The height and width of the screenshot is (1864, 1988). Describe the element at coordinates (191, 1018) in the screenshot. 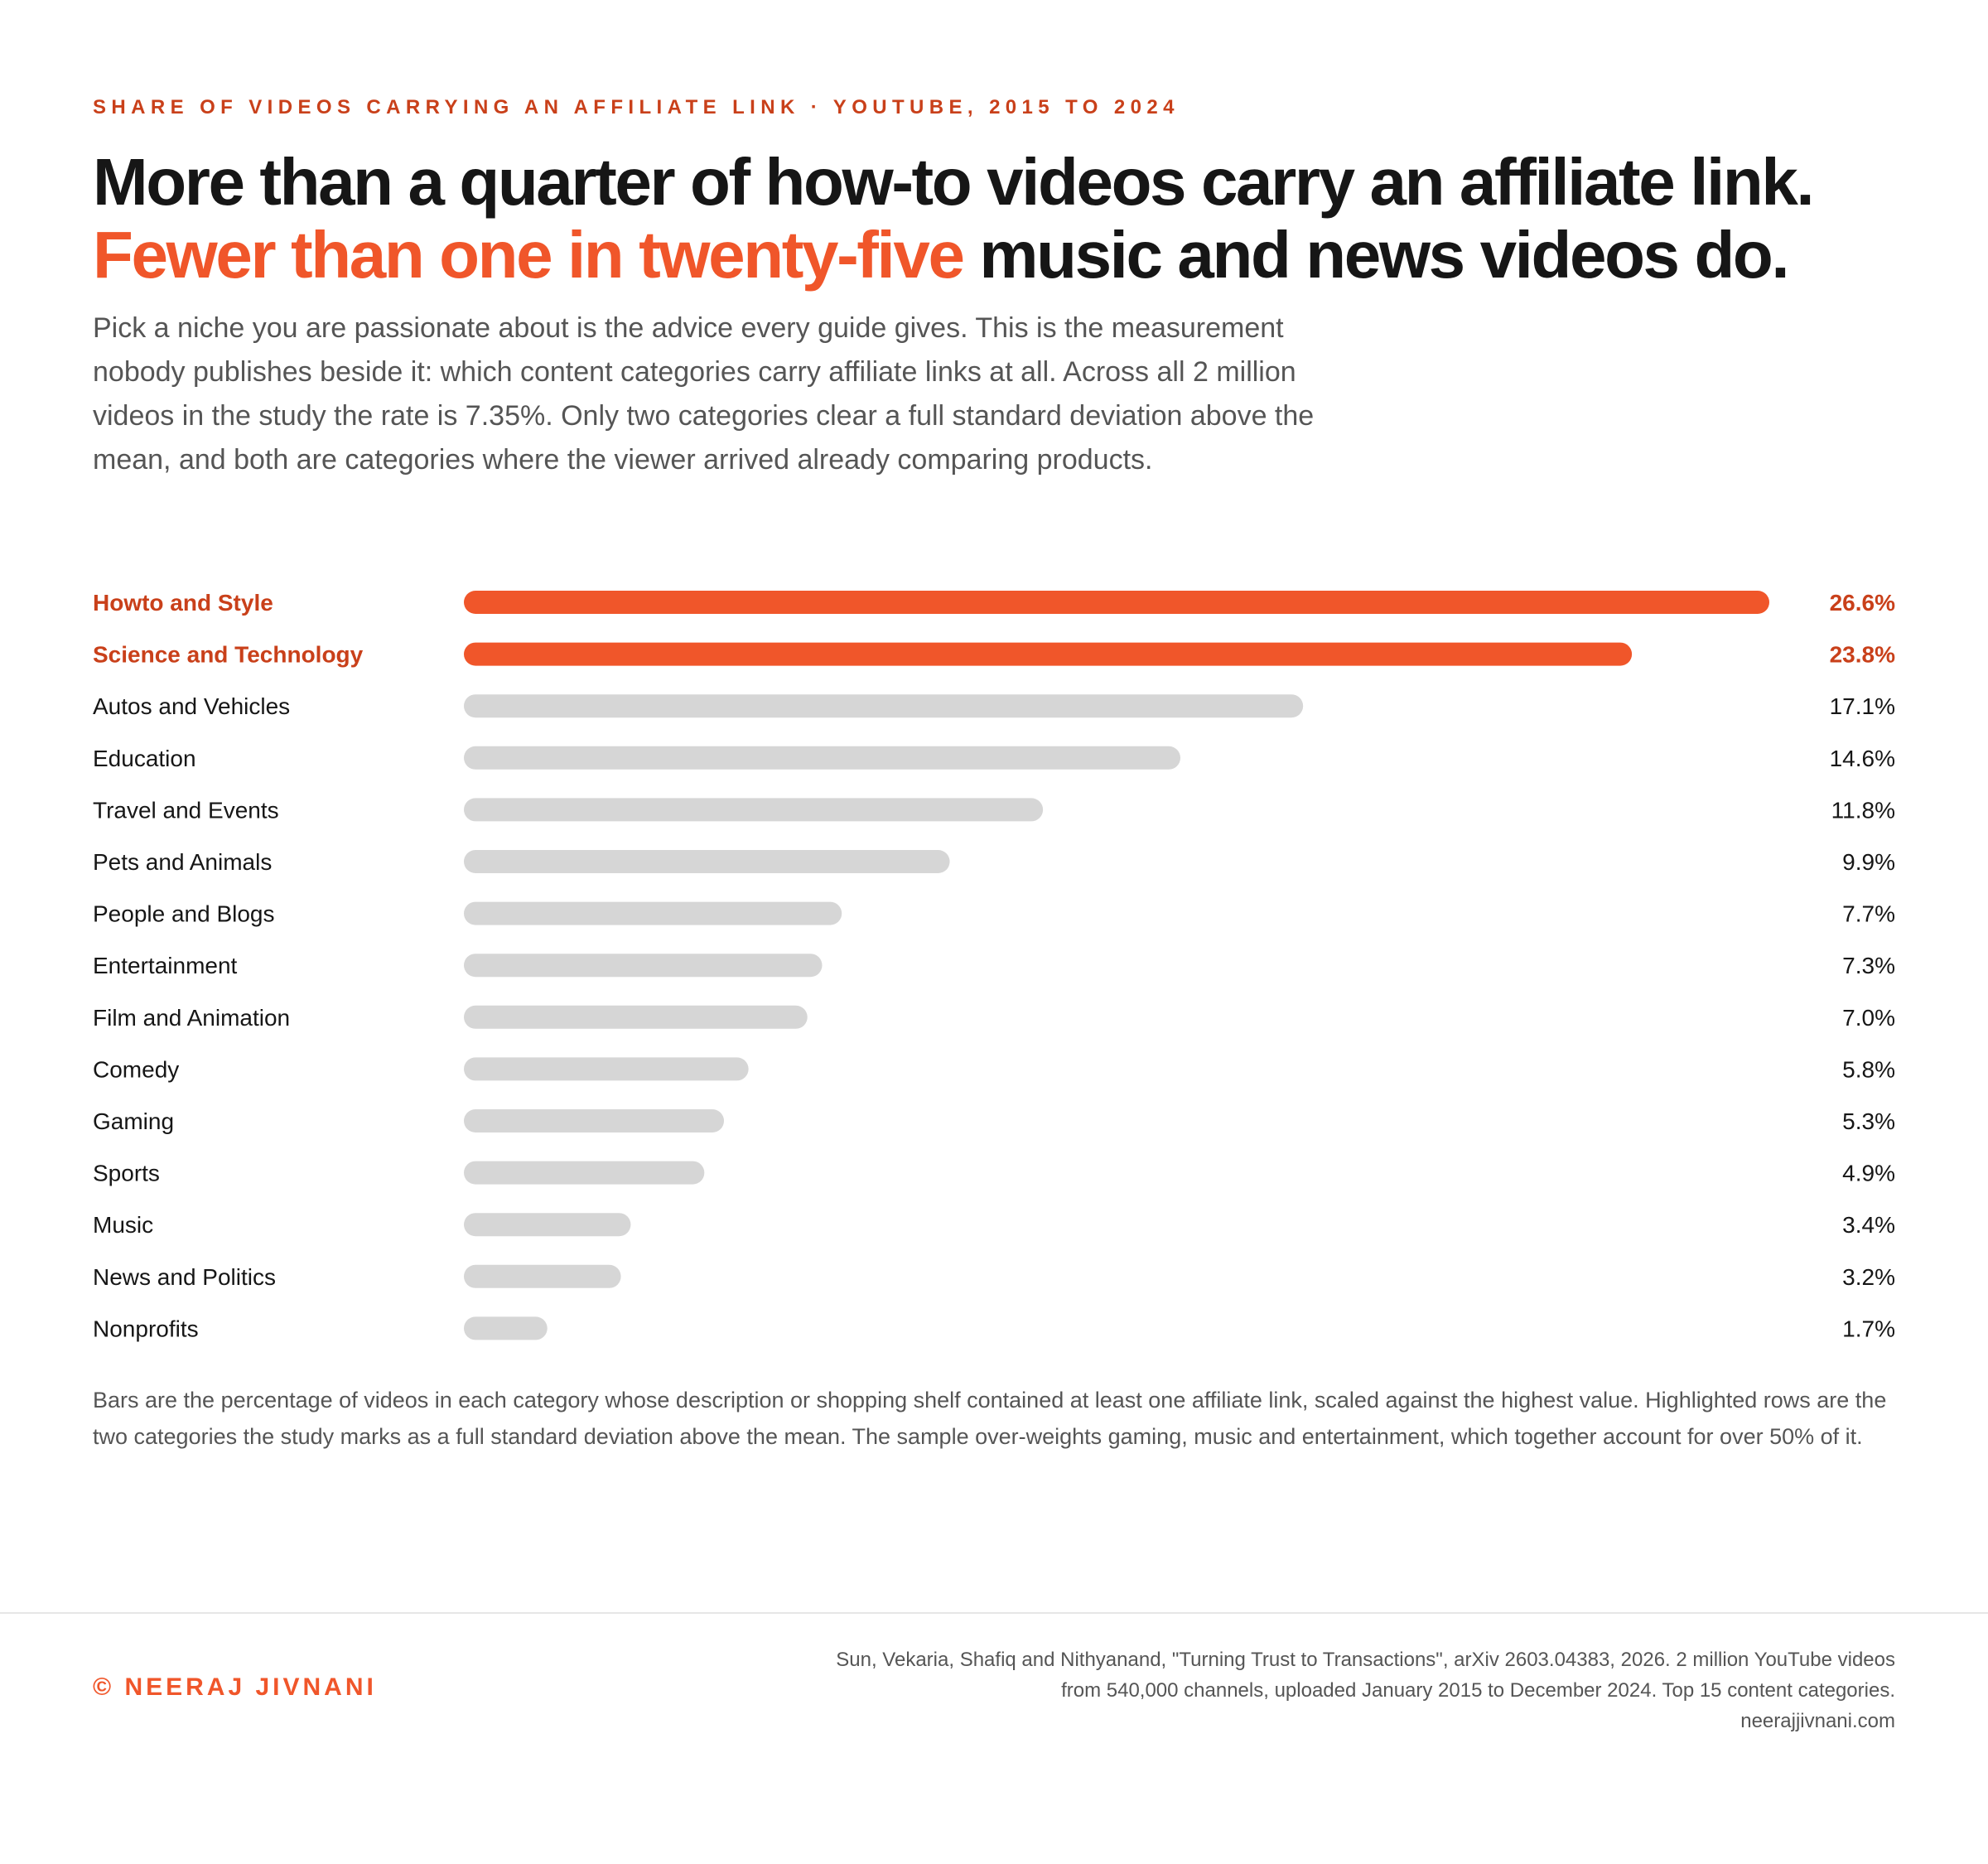

I see `category-label: Film and Animation` at that location.